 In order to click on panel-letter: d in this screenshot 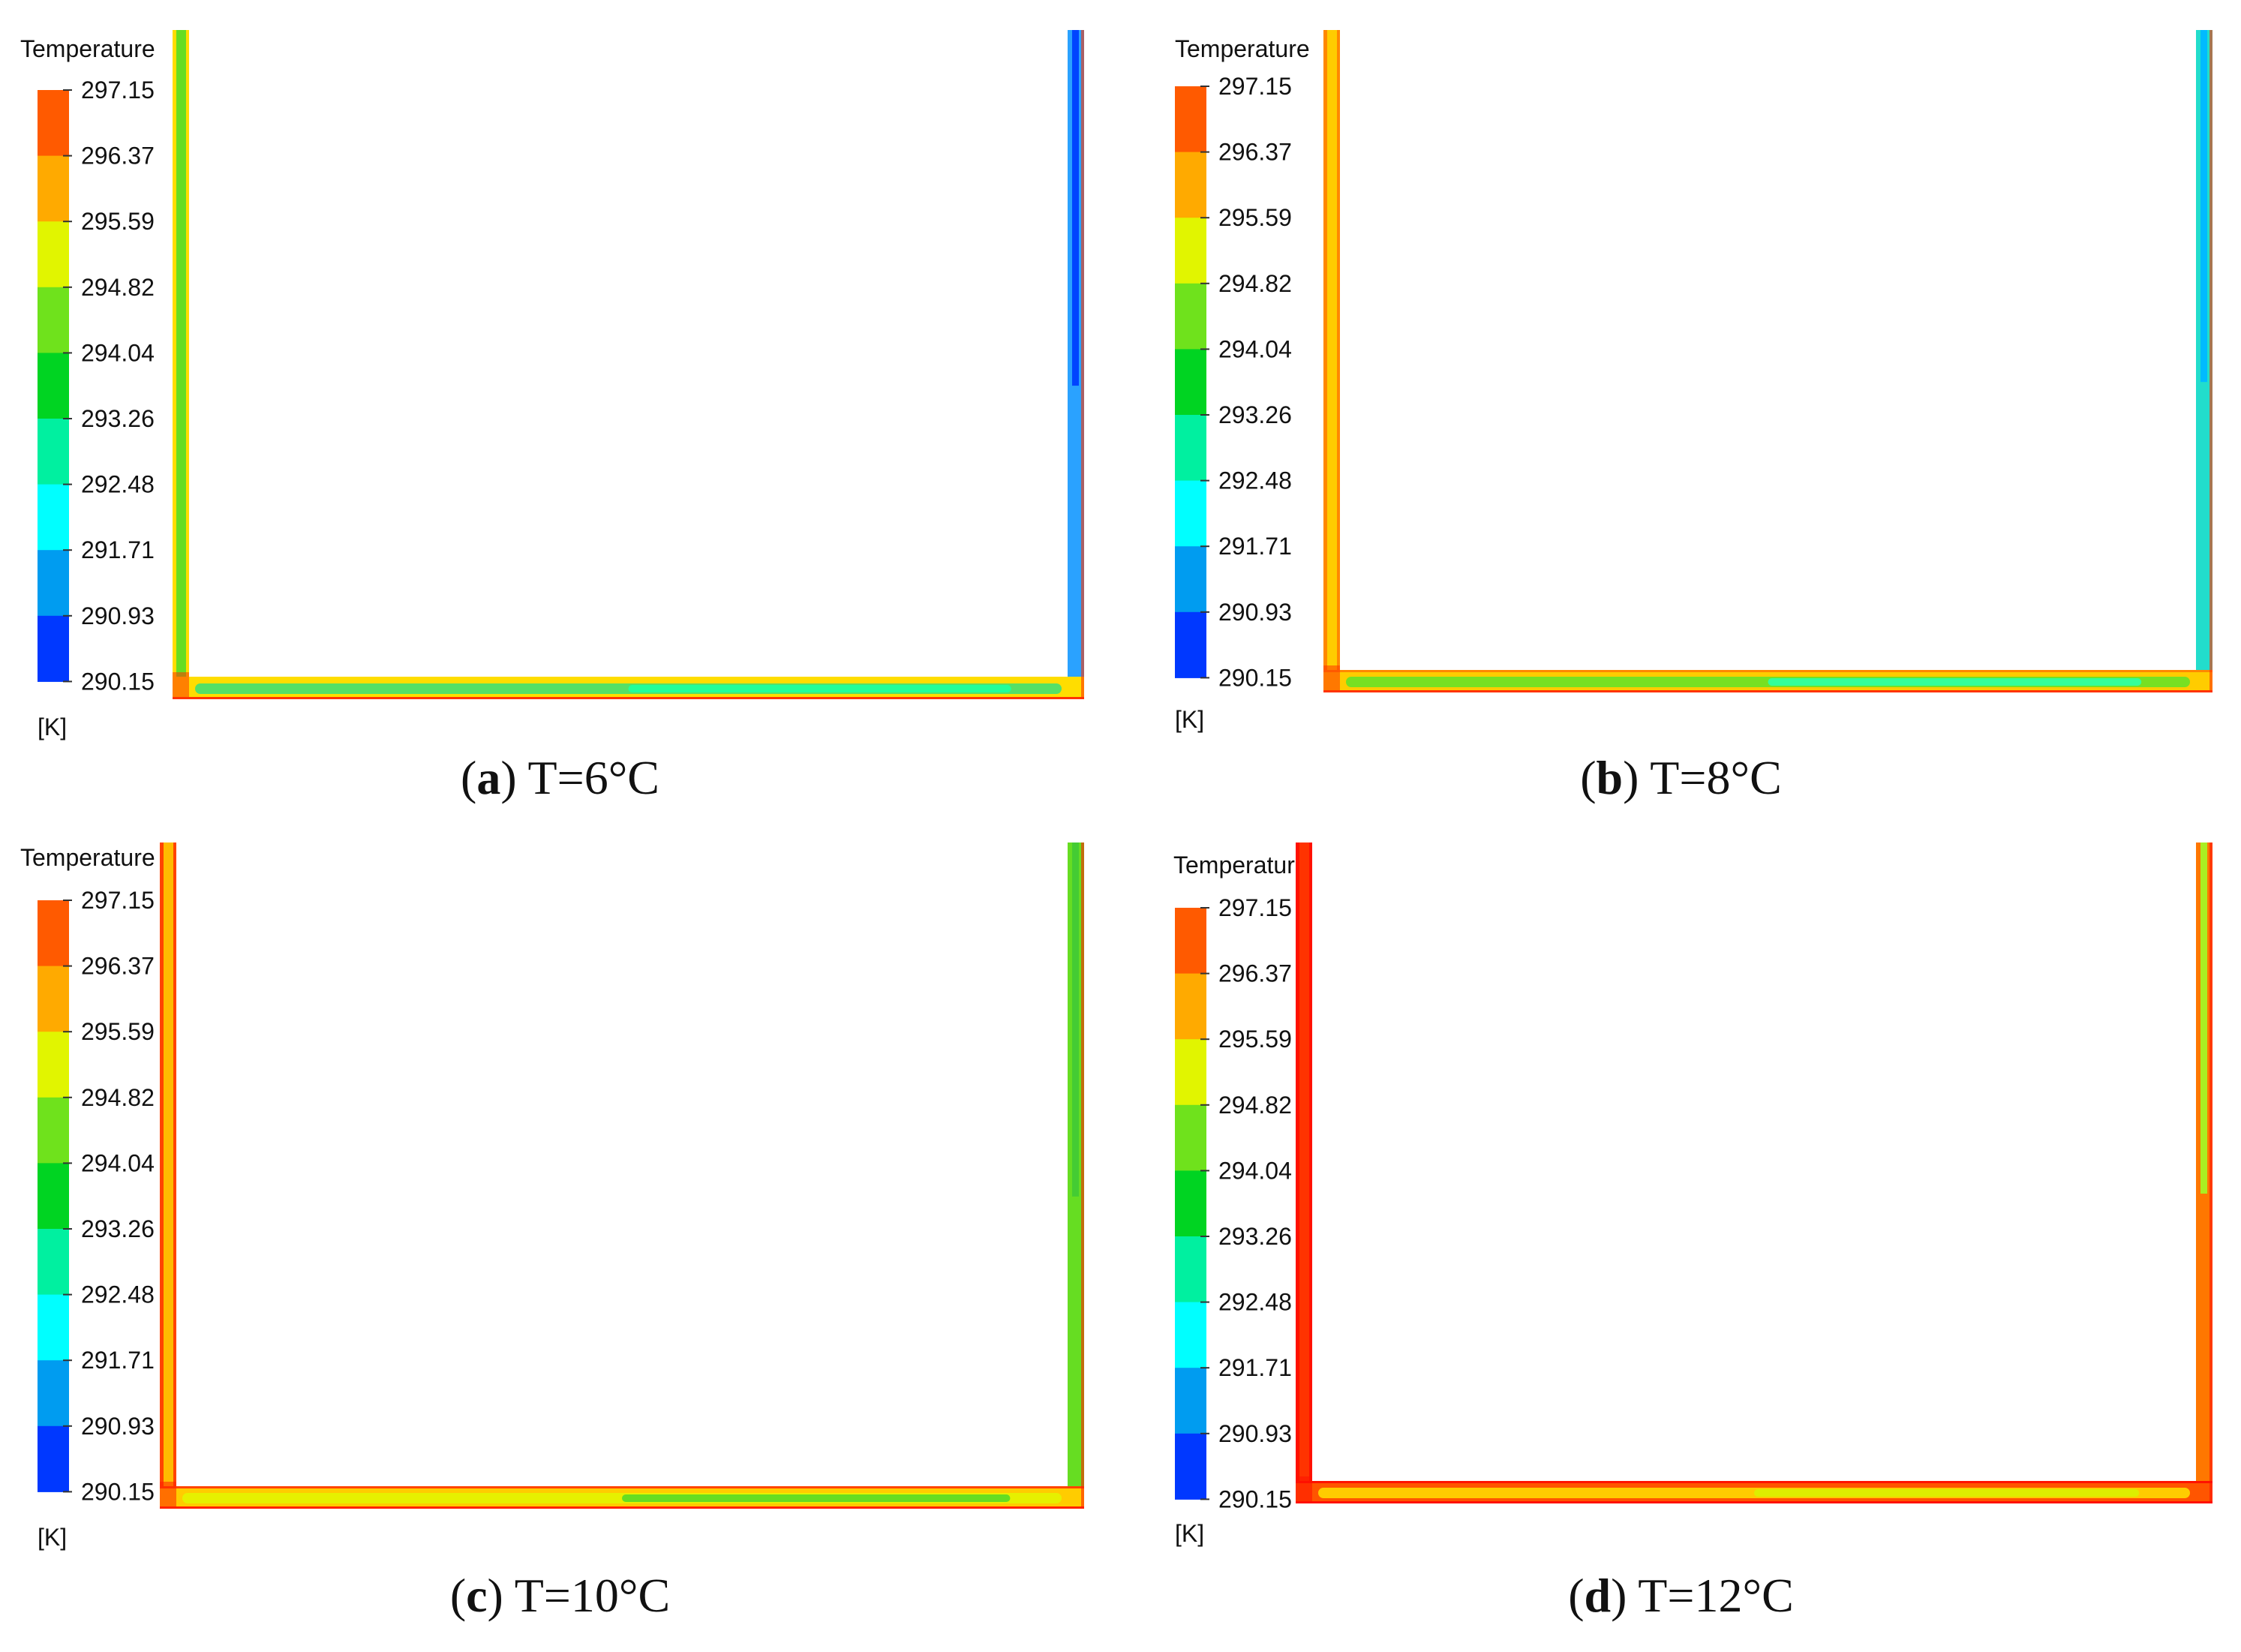, I will do `click(1598, 1595)`.